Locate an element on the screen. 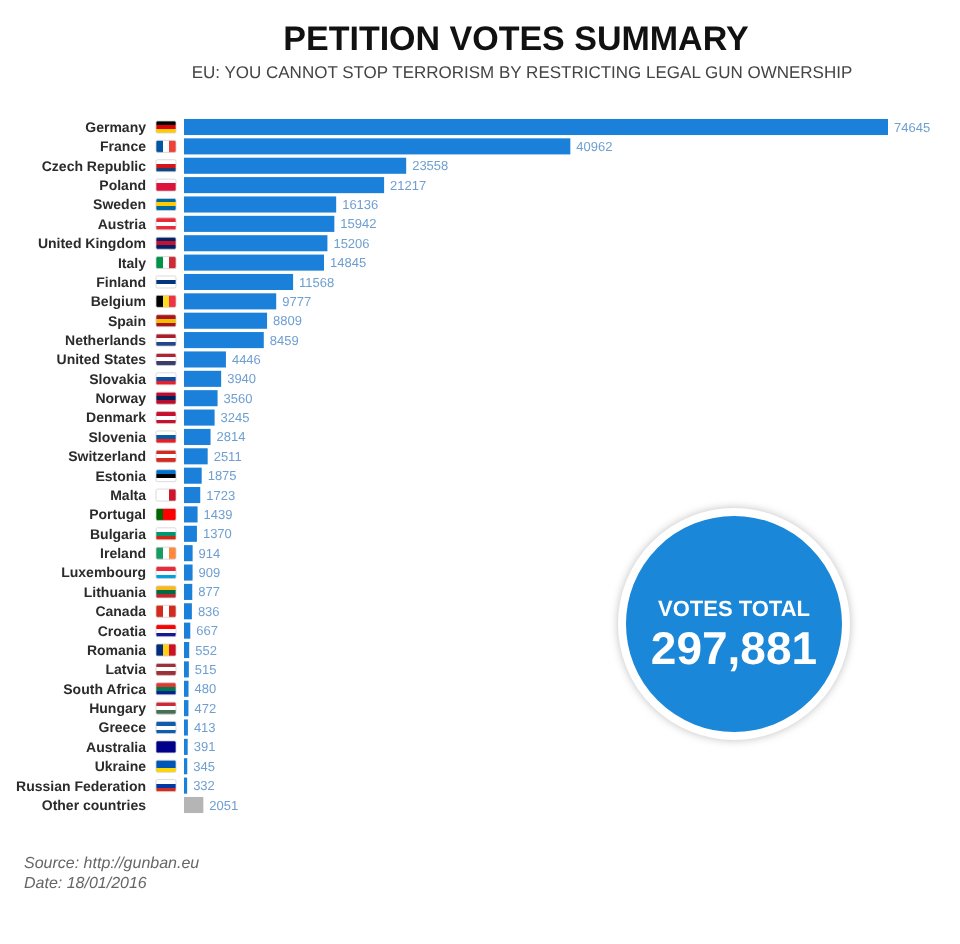 The image size is (960, 944). text: Date: 18/01/2016 is located at coordinates (86, 883).